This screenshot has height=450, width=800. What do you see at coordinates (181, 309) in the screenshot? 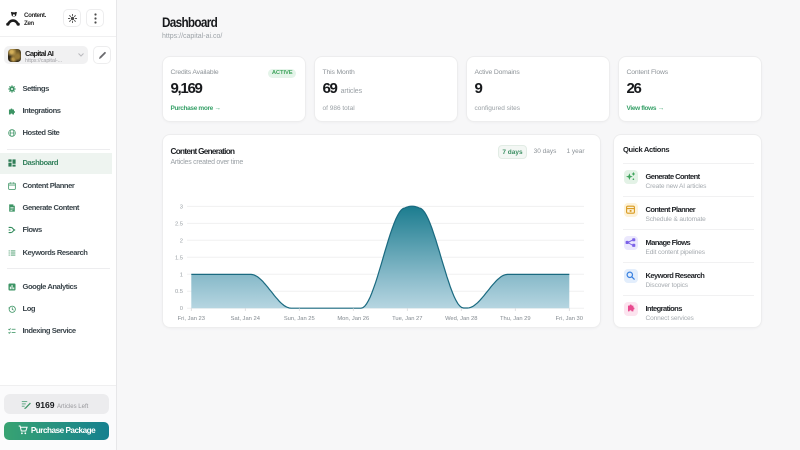
I see `svg-text: 0` at bounding box center [181, 309].